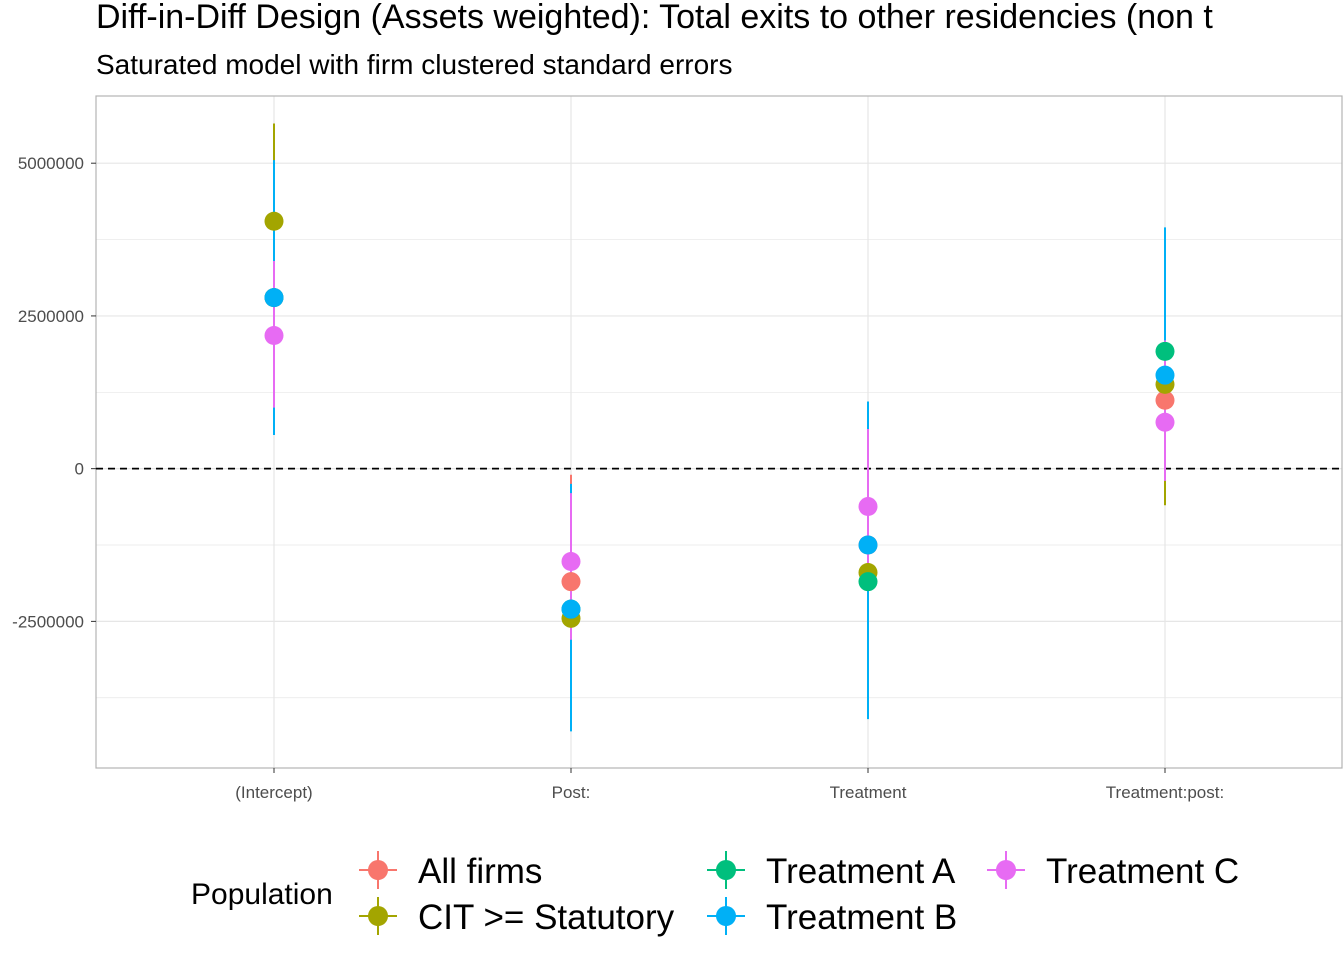 Image resolution: width=1344 pixels, height=960 pixels. Describe the element at coordinates (1142, 871) in the screenshot. I see `legend-label: Treatment C` at that location.